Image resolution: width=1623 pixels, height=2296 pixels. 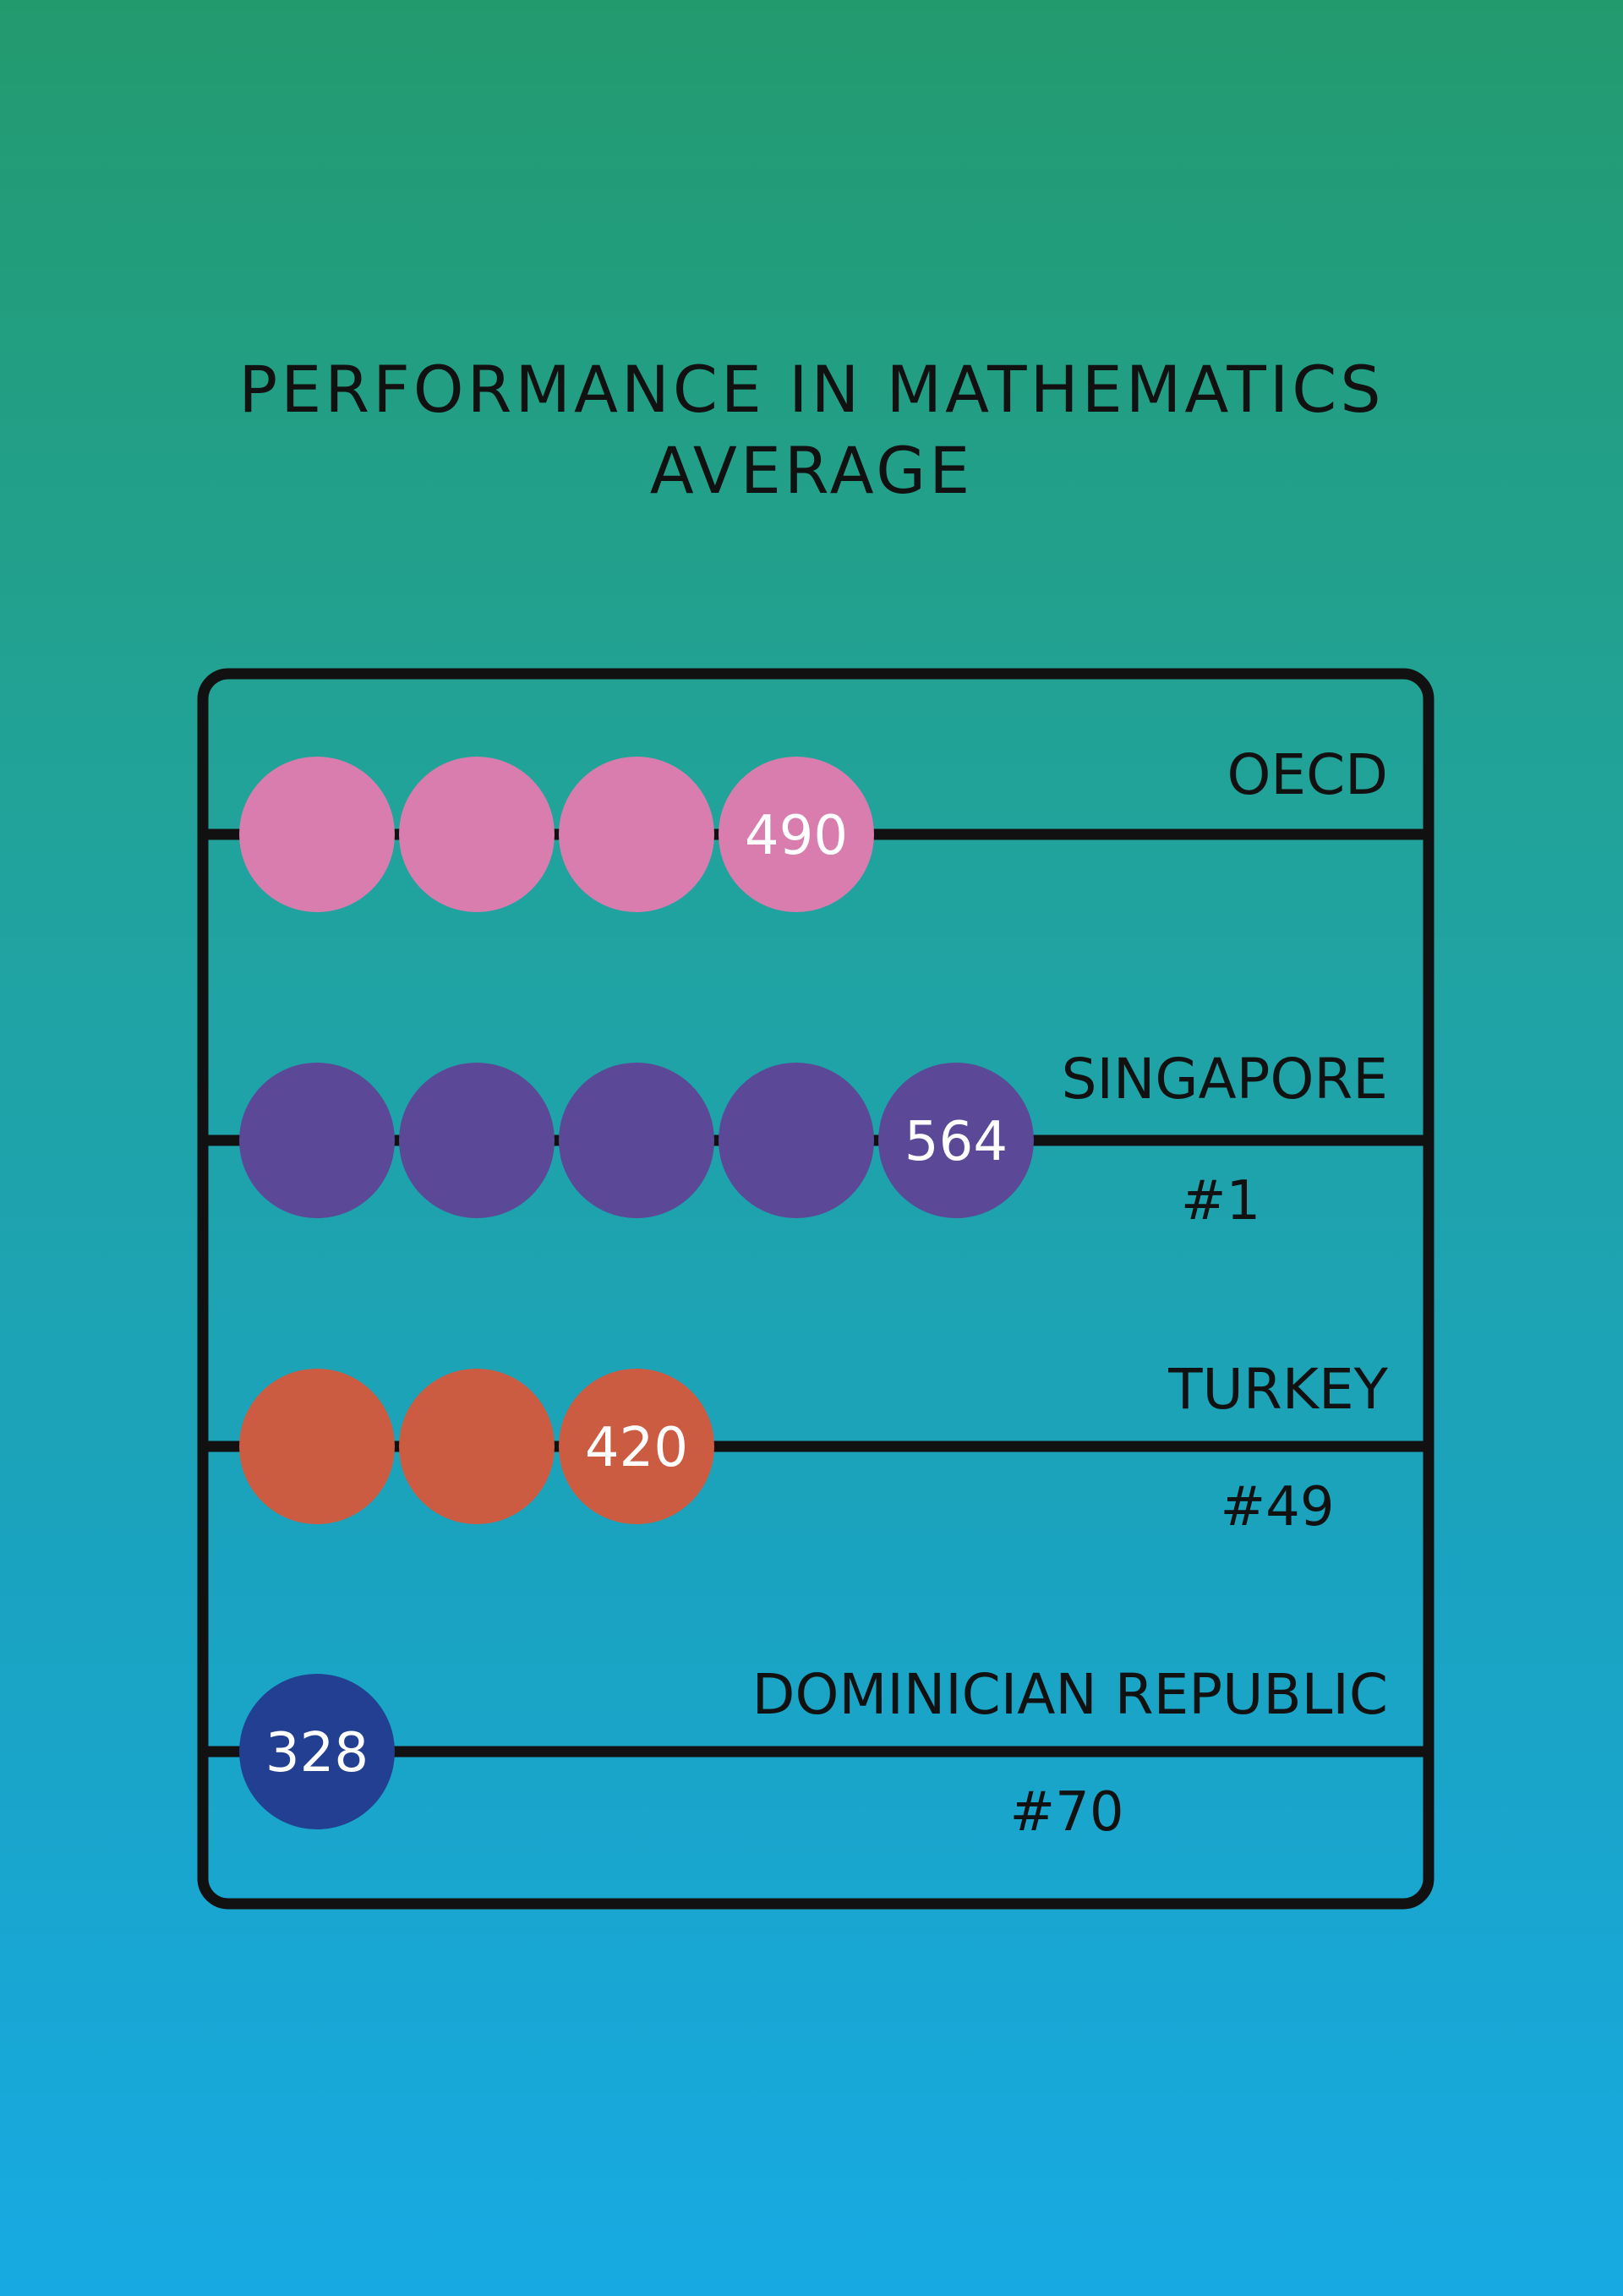 What do you see at coordinates (1278, 1389) in the screenshot?
I see `row-category-label: TURKEY` at bounding box center [1278, 1389].